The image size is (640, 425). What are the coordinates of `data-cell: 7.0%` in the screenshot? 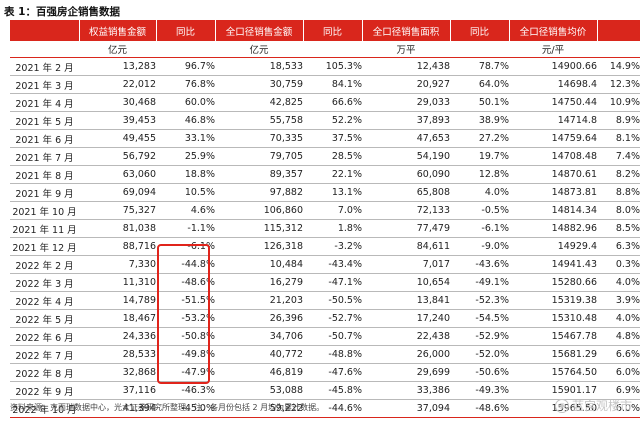 It's located at (332, 210).